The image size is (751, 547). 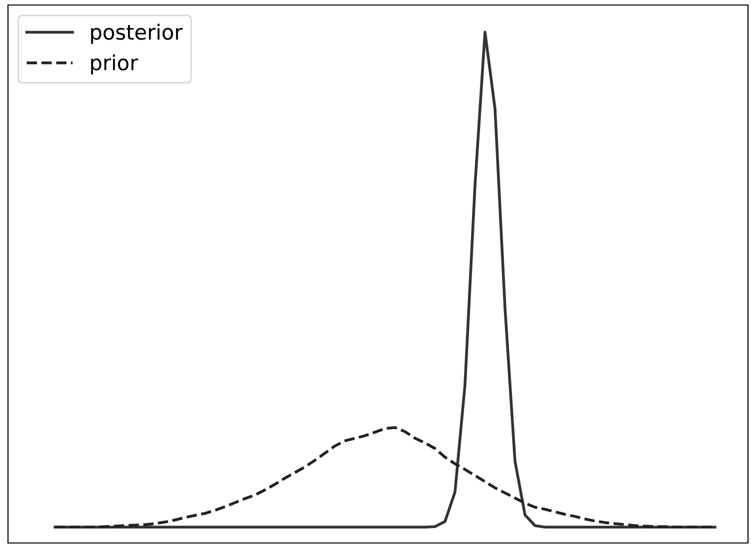 What do you see at coordinates (137, 34) in the screenshot?
I see `legend-label: posterior` at bounding box center [137, 34].